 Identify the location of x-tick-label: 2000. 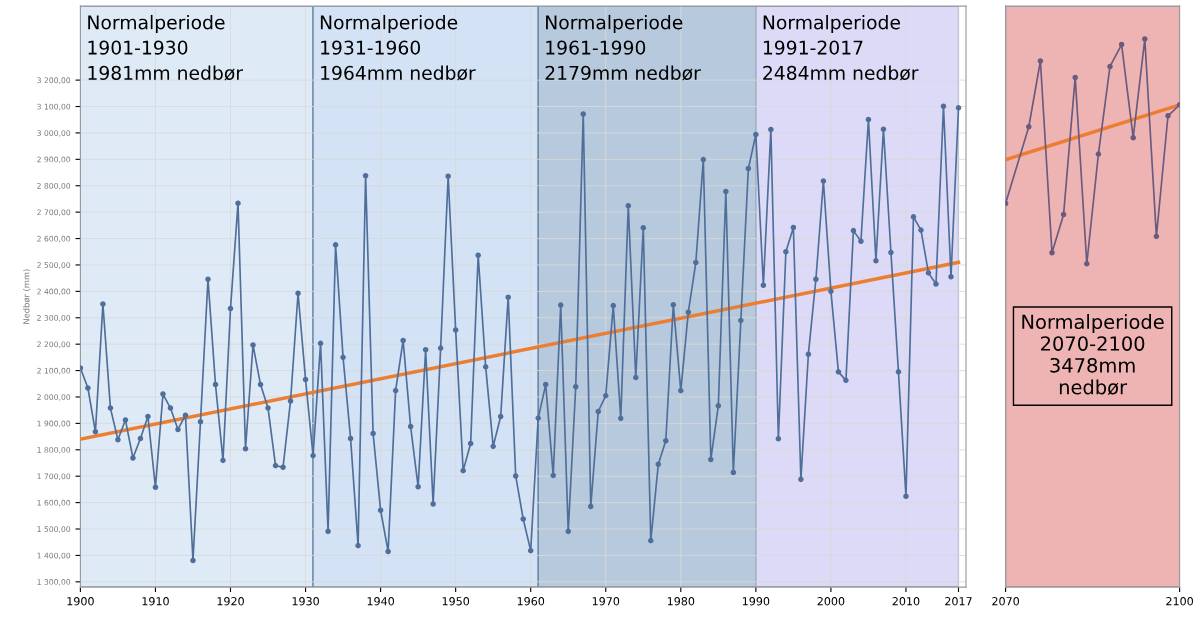
(831, 601).